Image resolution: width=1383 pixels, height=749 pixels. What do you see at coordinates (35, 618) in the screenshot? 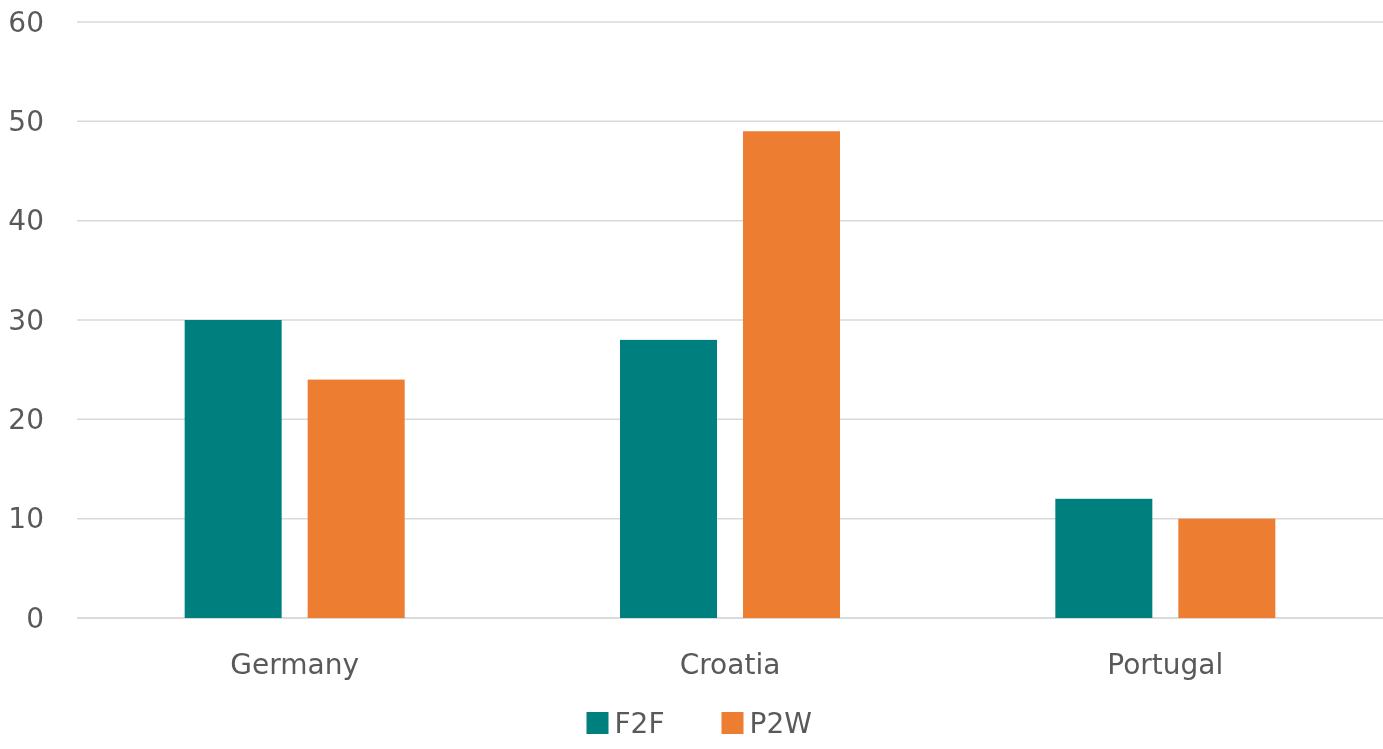
I see `y-tick-label: 0` at bounding box center [35, 618].